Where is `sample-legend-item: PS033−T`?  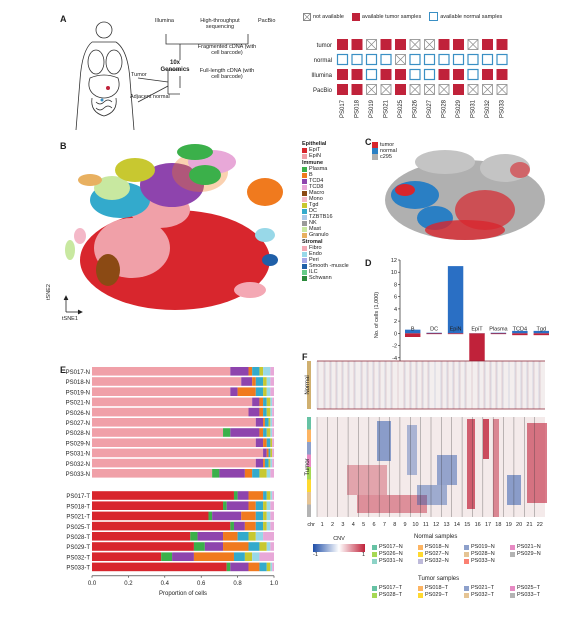
sample-legend-item: PS033−T is located at coordinates (533, 595).